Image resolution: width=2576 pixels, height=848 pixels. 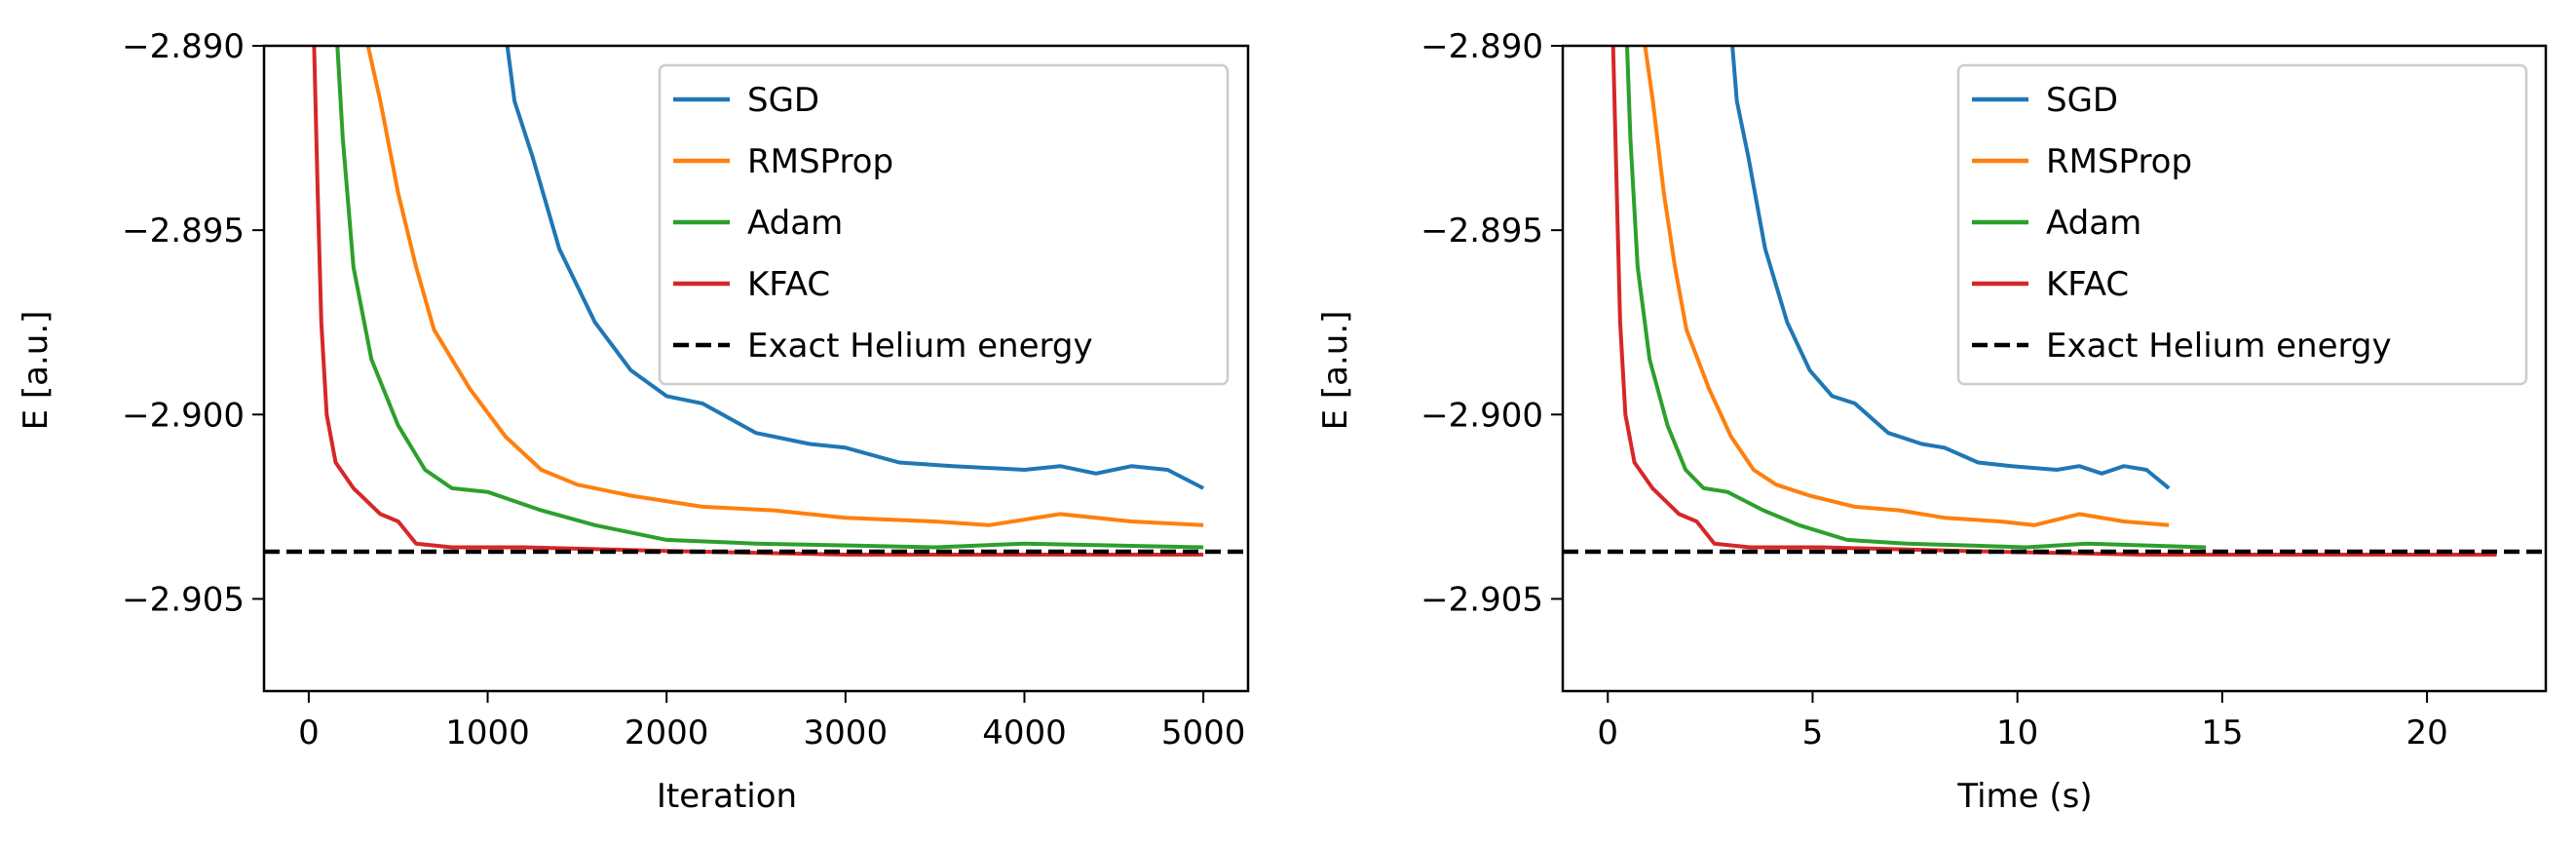 I want to click on x-axis-label: Iteration, so click(x=727, y=796).